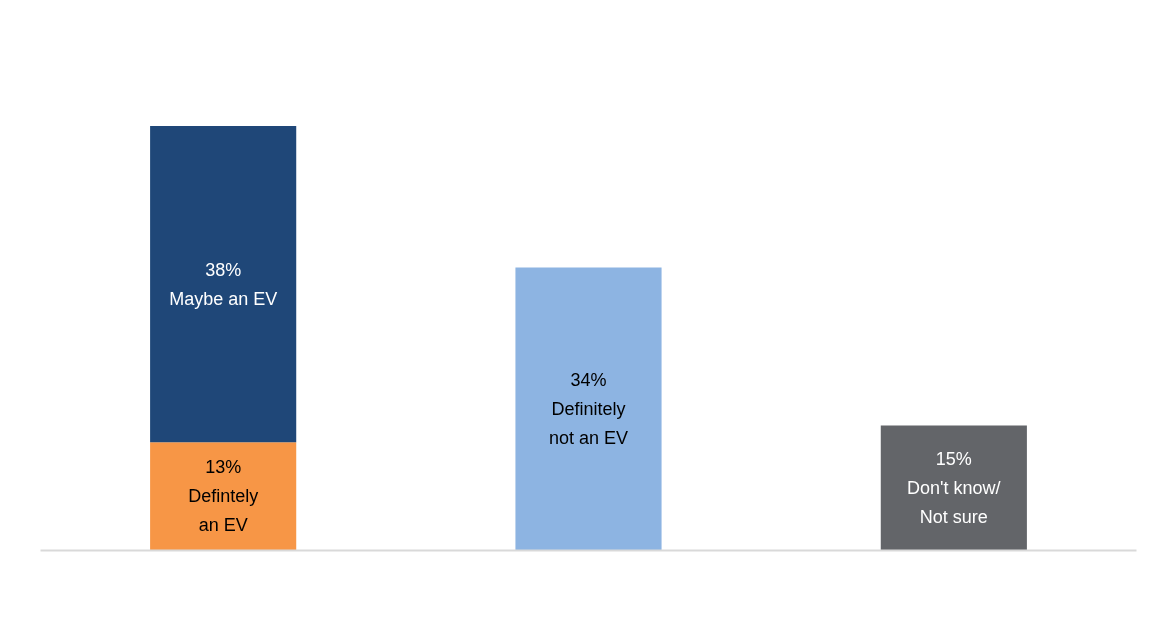 This screenshot has width=1155, height=642. I want to click on data-label: 13%, so click(223, 467).